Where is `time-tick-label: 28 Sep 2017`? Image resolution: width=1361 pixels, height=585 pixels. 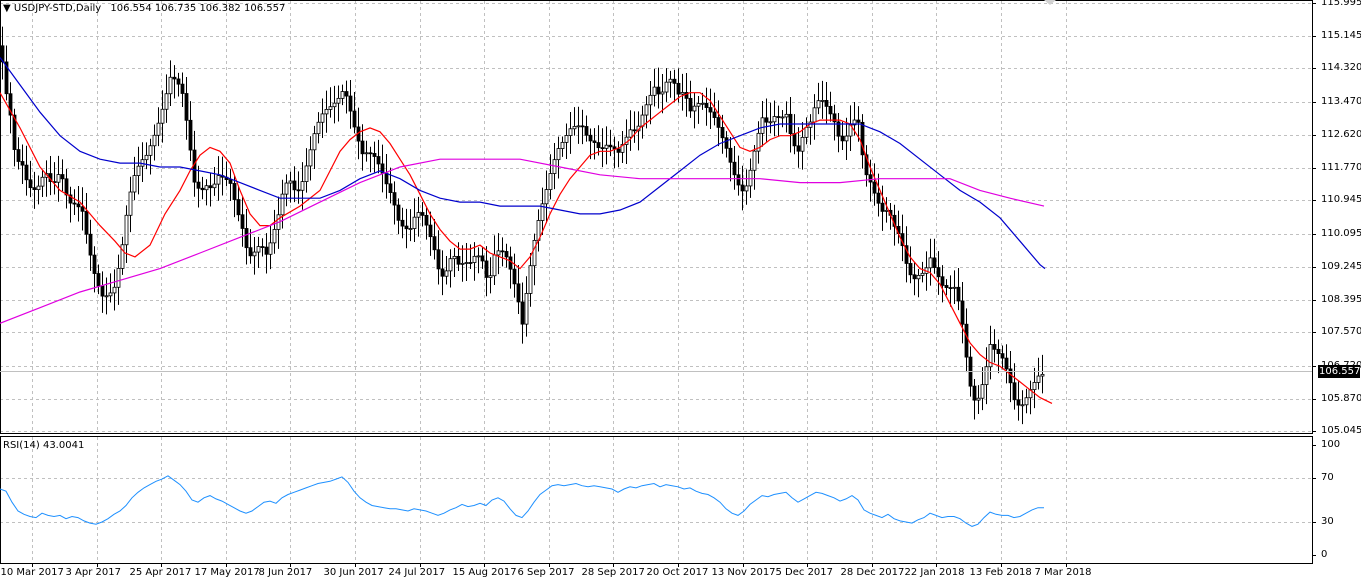 time-tick-label: 28 Sep 2017 is located at coordinates (613, 572).